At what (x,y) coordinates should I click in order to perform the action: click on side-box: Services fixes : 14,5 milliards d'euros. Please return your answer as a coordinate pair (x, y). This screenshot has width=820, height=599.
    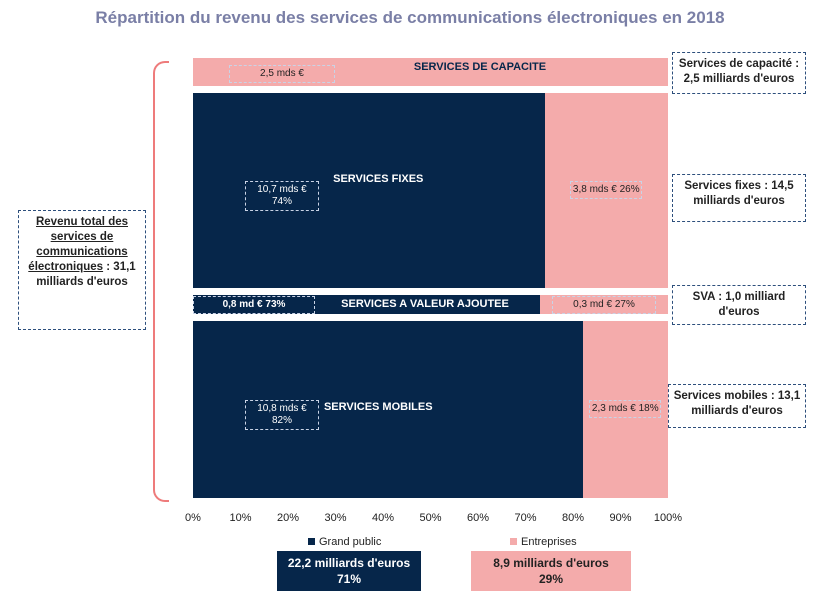
    Looking at the image, I should click on (739, 198).